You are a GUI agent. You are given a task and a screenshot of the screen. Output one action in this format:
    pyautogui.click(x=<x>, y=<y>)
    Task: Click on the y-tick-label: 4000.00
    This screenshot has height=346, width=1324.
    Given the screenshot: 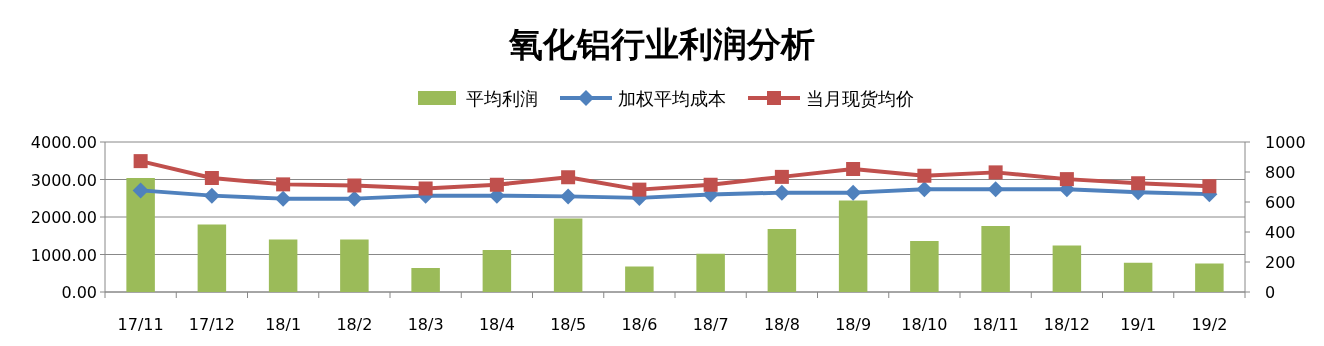 What is the action you would take?
    pyautogui.click(x=63, y=142)
    